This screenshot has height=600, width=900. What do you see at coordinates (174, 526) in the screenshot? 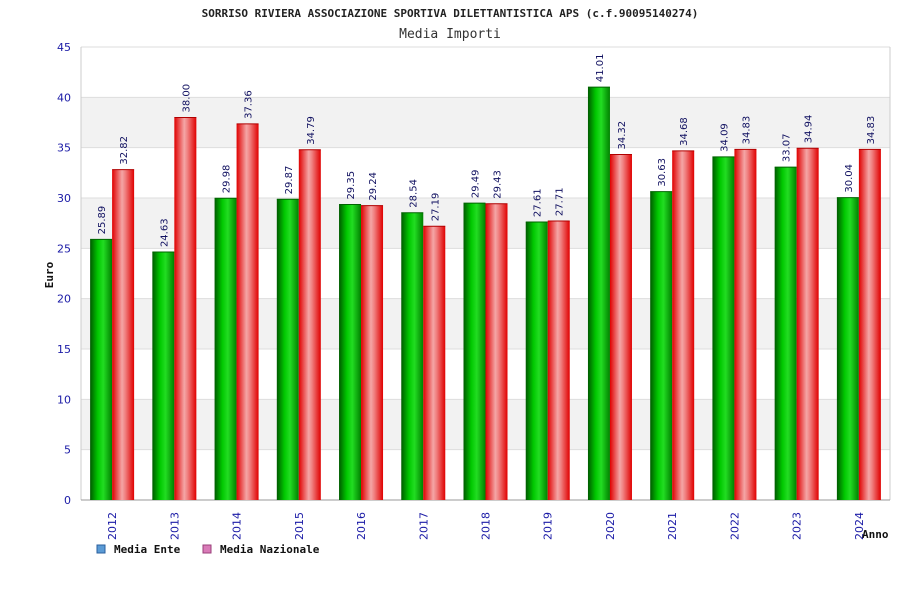
I see `x-tick-label: 2013` at bounding box center [174, 526].